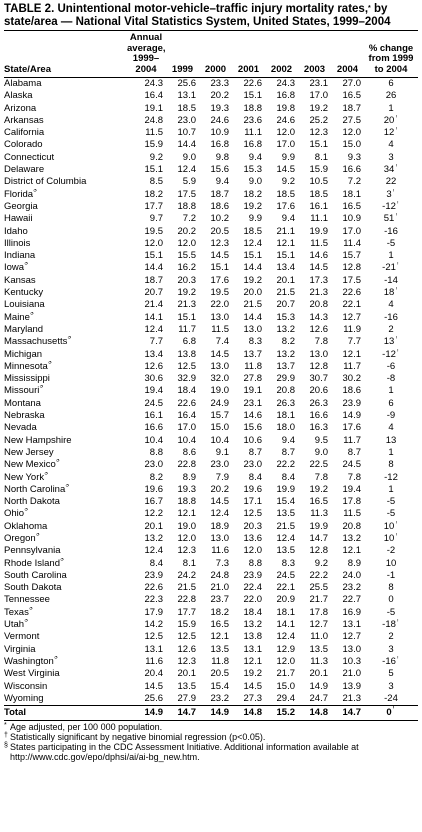 The height and width of the screenshot is (832, 422). What do you see at coordinates (391, 465) in the screenshot?
I see `percent-change-cell: 8` at bounding box center [391, 465].